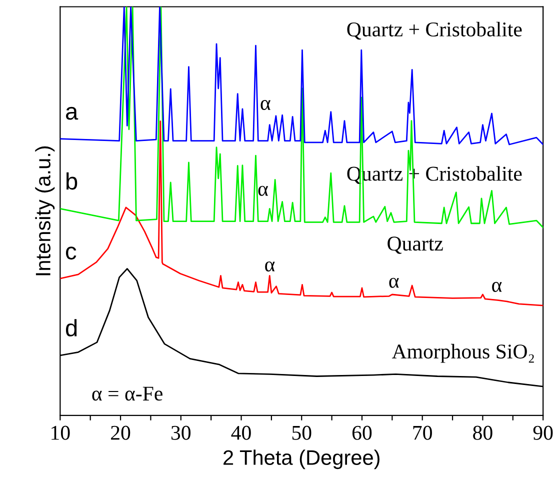 The image size is (557, 482). I want to click on x-tick-label: 10, so click(61, 433).